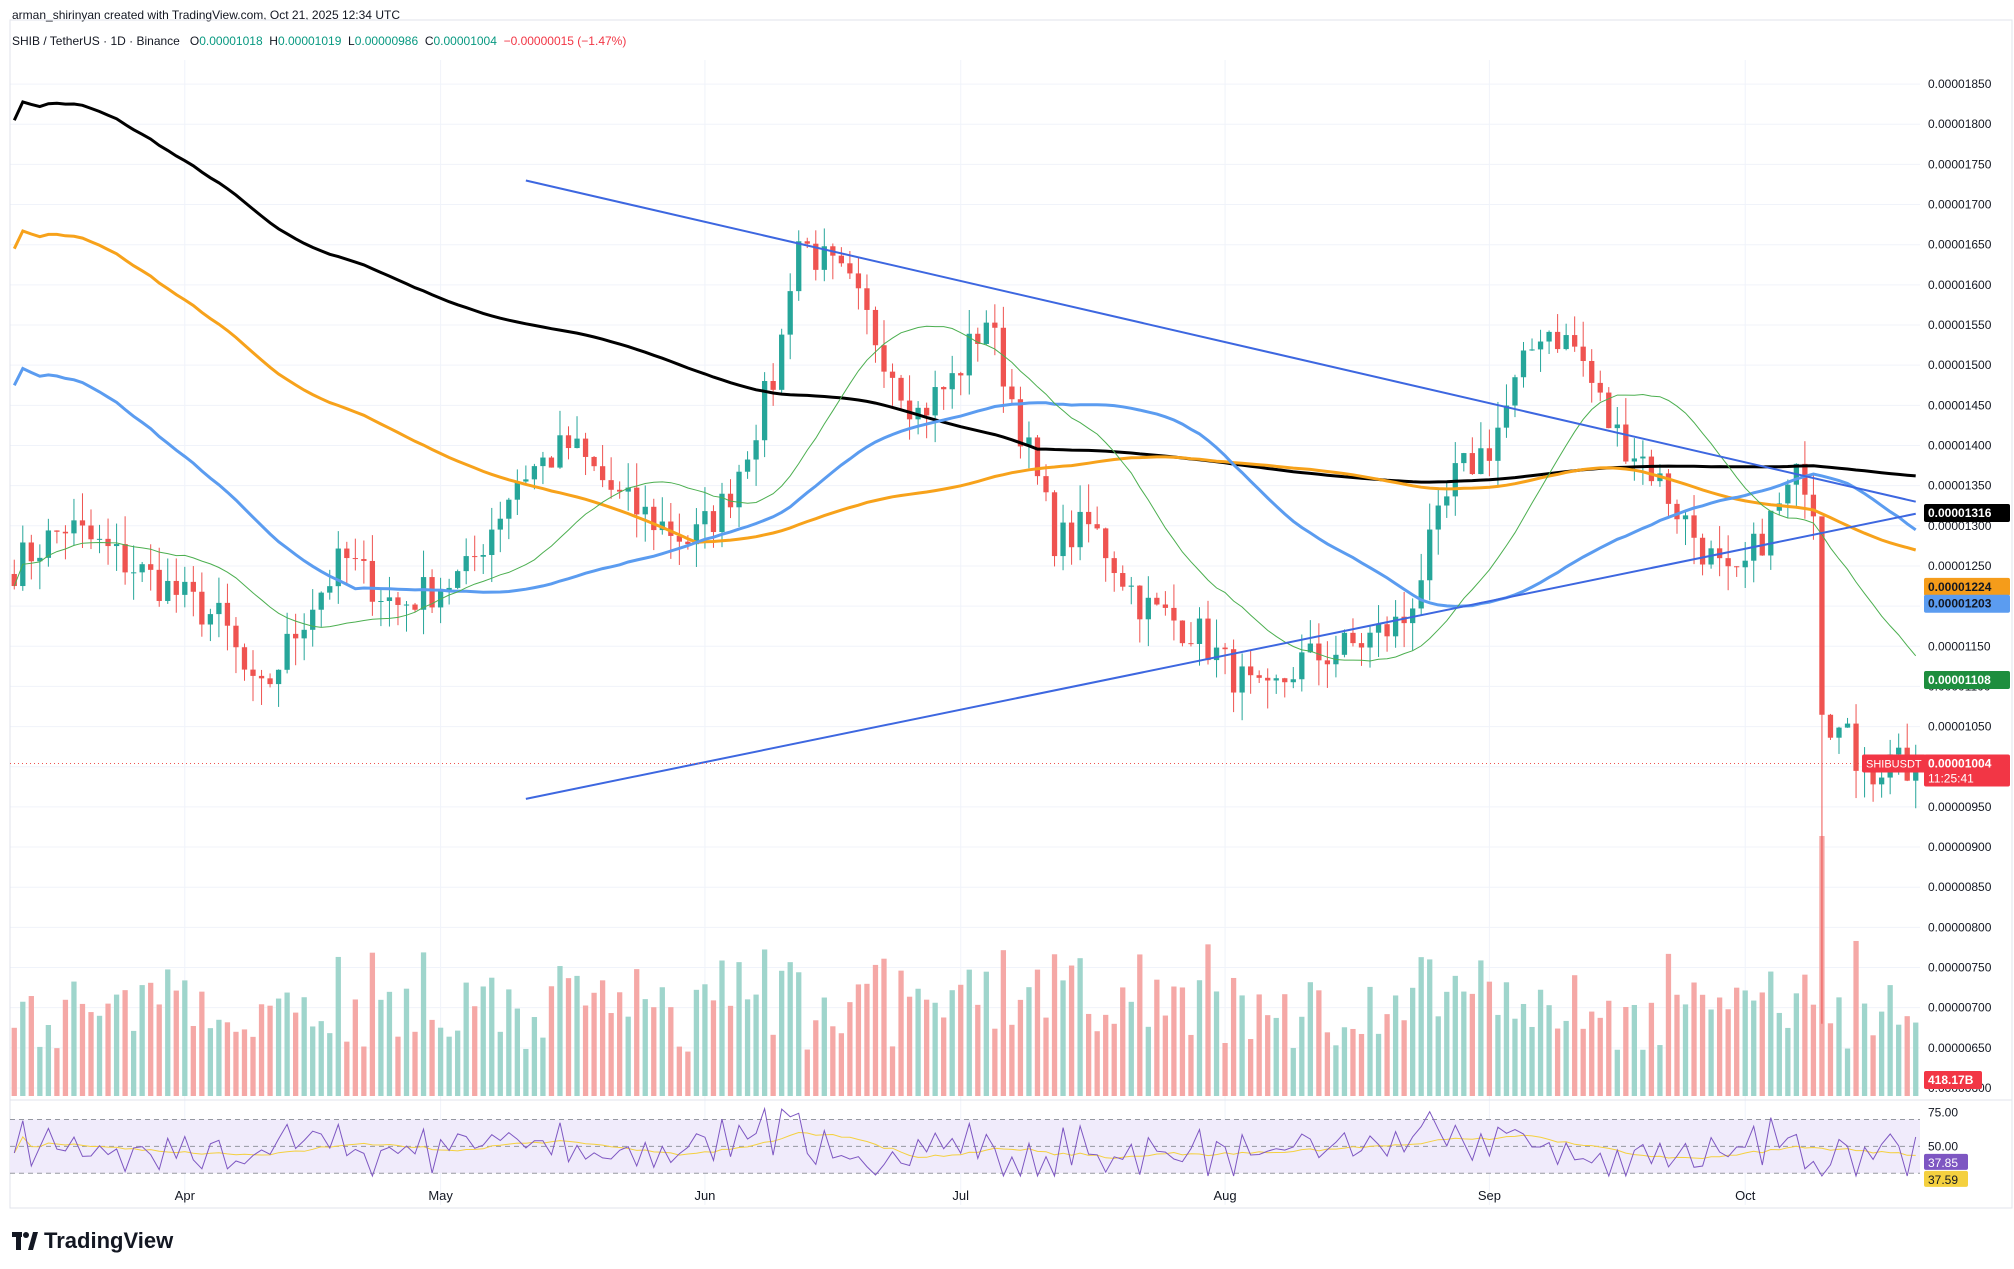 The height and width of the screenshot is (1269, 2014). I want to click on low-label: L, so click(351, 41).